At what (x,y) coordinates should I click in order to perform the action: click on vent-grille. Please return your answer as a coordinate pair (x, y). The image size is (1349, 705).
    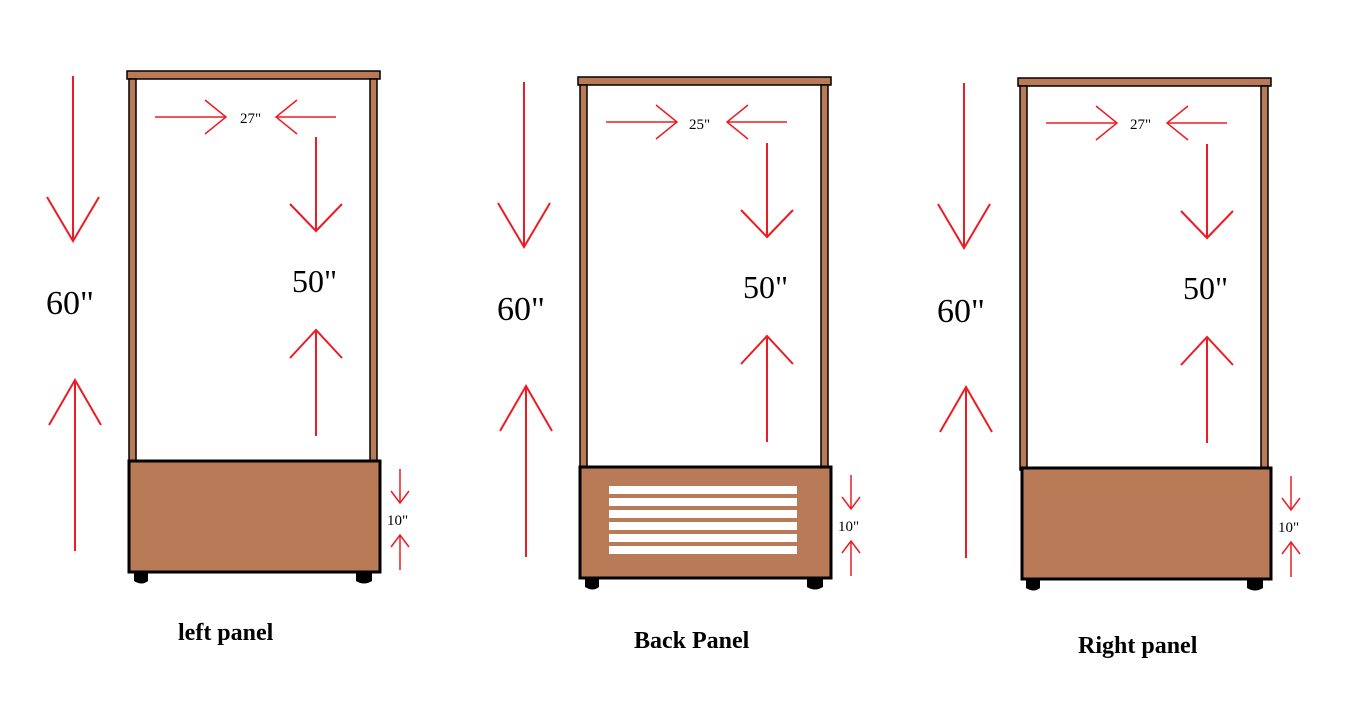
    Looking at the image, I should click on (703, 520).